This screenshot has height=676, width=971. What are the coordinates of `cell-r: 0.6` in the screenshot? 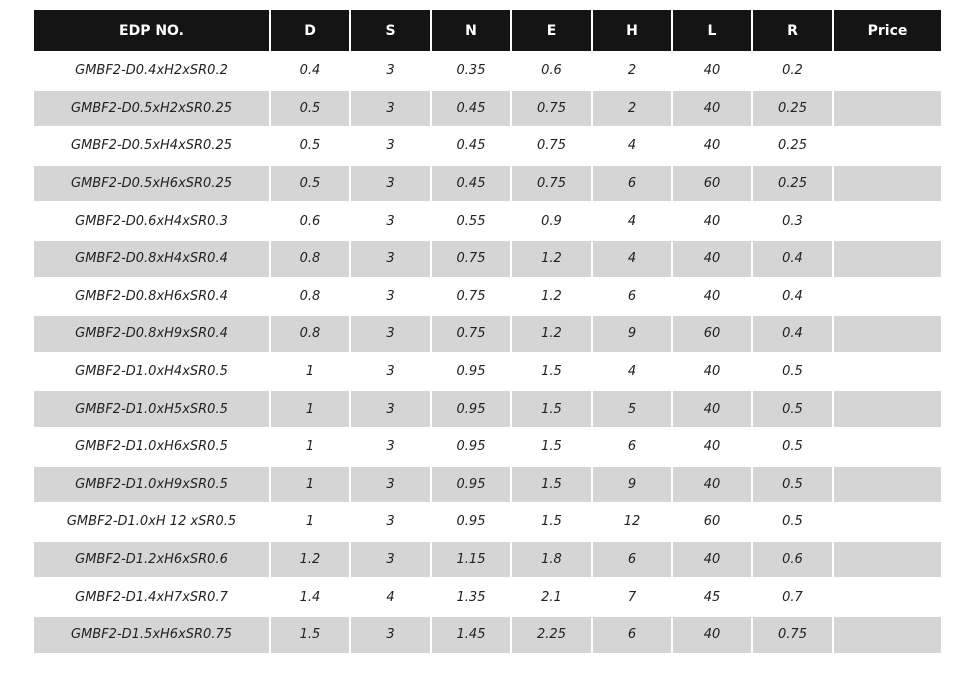 It's located at (792, 559).